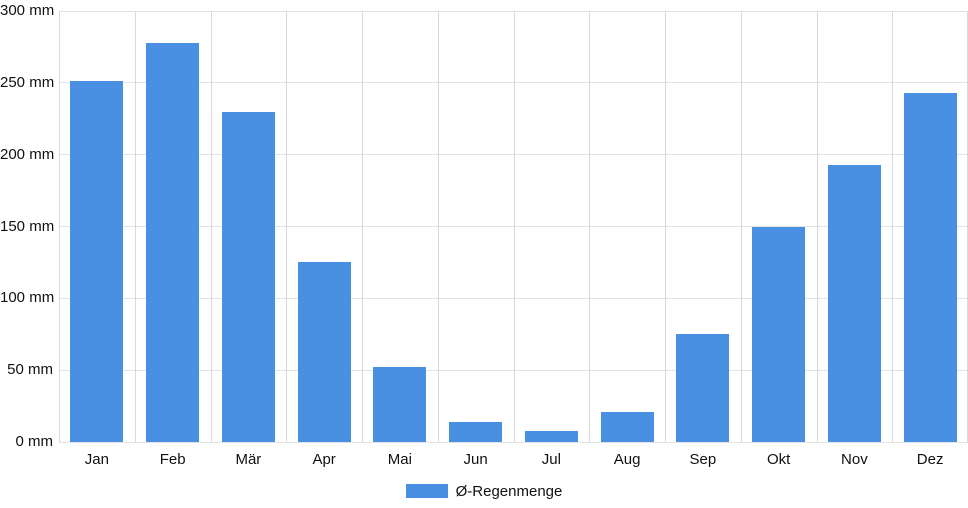  What do you see at coordinates (627, 459) in the screenshot?
I see `x-axis-label: Aug` at bounding box center [627, 459].